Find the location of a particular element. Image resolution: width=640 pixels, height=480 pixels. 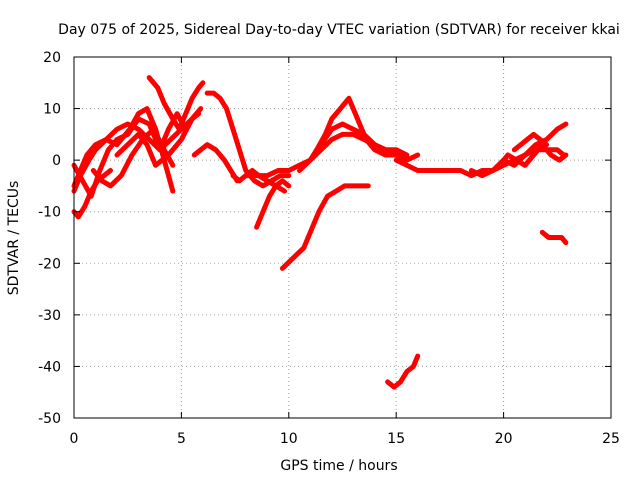

x-tick-label: 5 is located at coordinates (181, 439).